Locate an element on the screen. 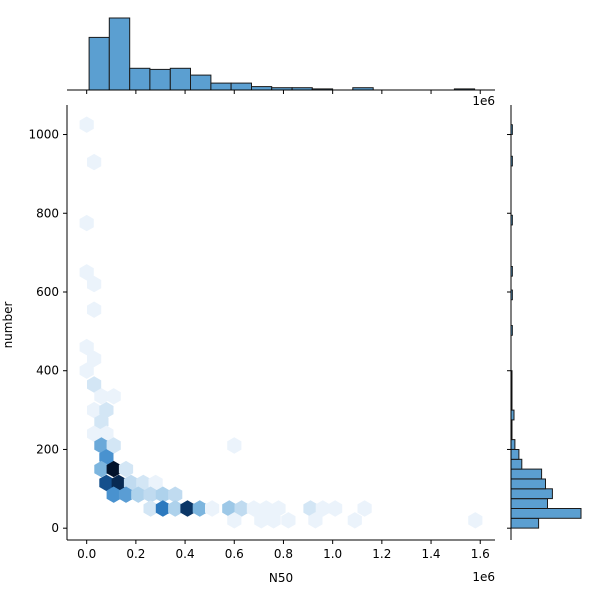 Image resolution: width=600 pixels, height=600 pixels. y-tick-label: 1000 is located at coordinates (43, 135).